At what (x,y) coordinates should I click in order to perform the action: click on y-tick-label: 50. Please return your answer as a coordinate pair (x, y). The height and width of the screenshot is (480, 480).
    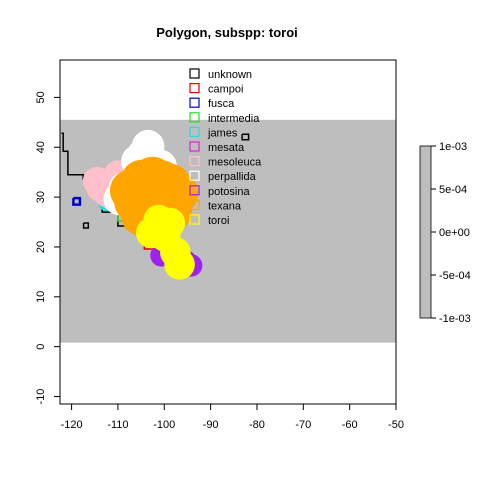
    Looking at the image, I should click on (41, 97).